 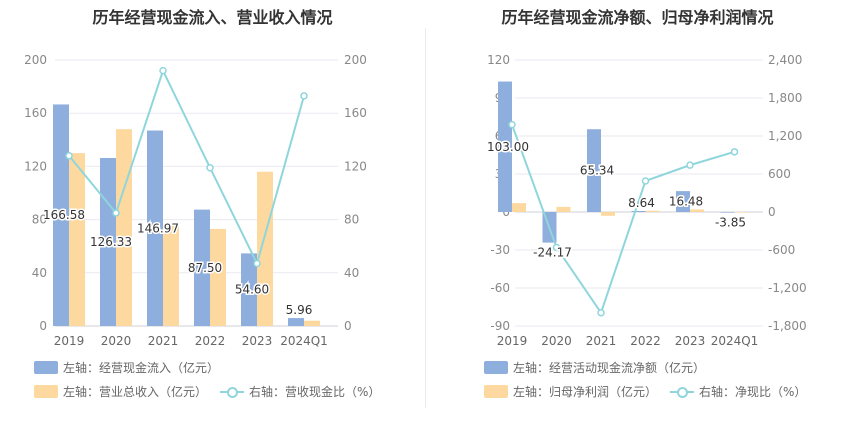 What do you see at coordinates (135, 392) in the screenshot?
I see `legend-label: 左轴：营业总收入（亿元）` at bounding box center [135, 392].